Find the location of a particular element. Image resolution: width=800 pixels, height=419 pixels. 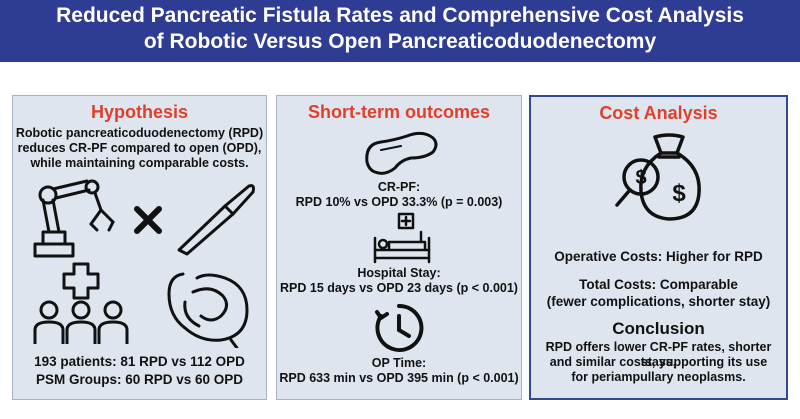

outcome-crpf-value: RPD 10% vs OPD 33.3% (p = 0.003) is located at coordinates (399, 202).